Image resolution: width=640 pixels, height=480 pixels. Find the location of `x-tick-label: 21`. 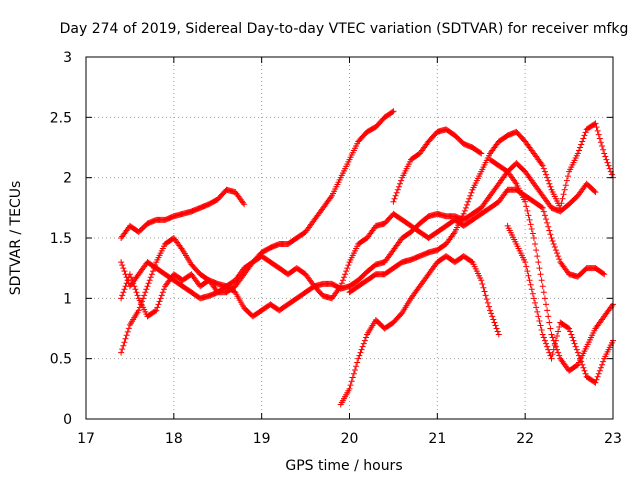

x-tick-label: 21 is located at coordinates (437, 439).